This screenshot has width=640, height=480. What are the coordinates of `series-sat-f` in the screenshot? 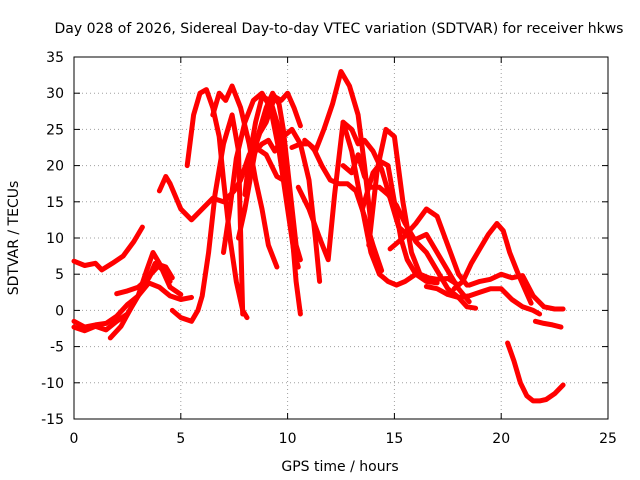 It's located at (207, 218).